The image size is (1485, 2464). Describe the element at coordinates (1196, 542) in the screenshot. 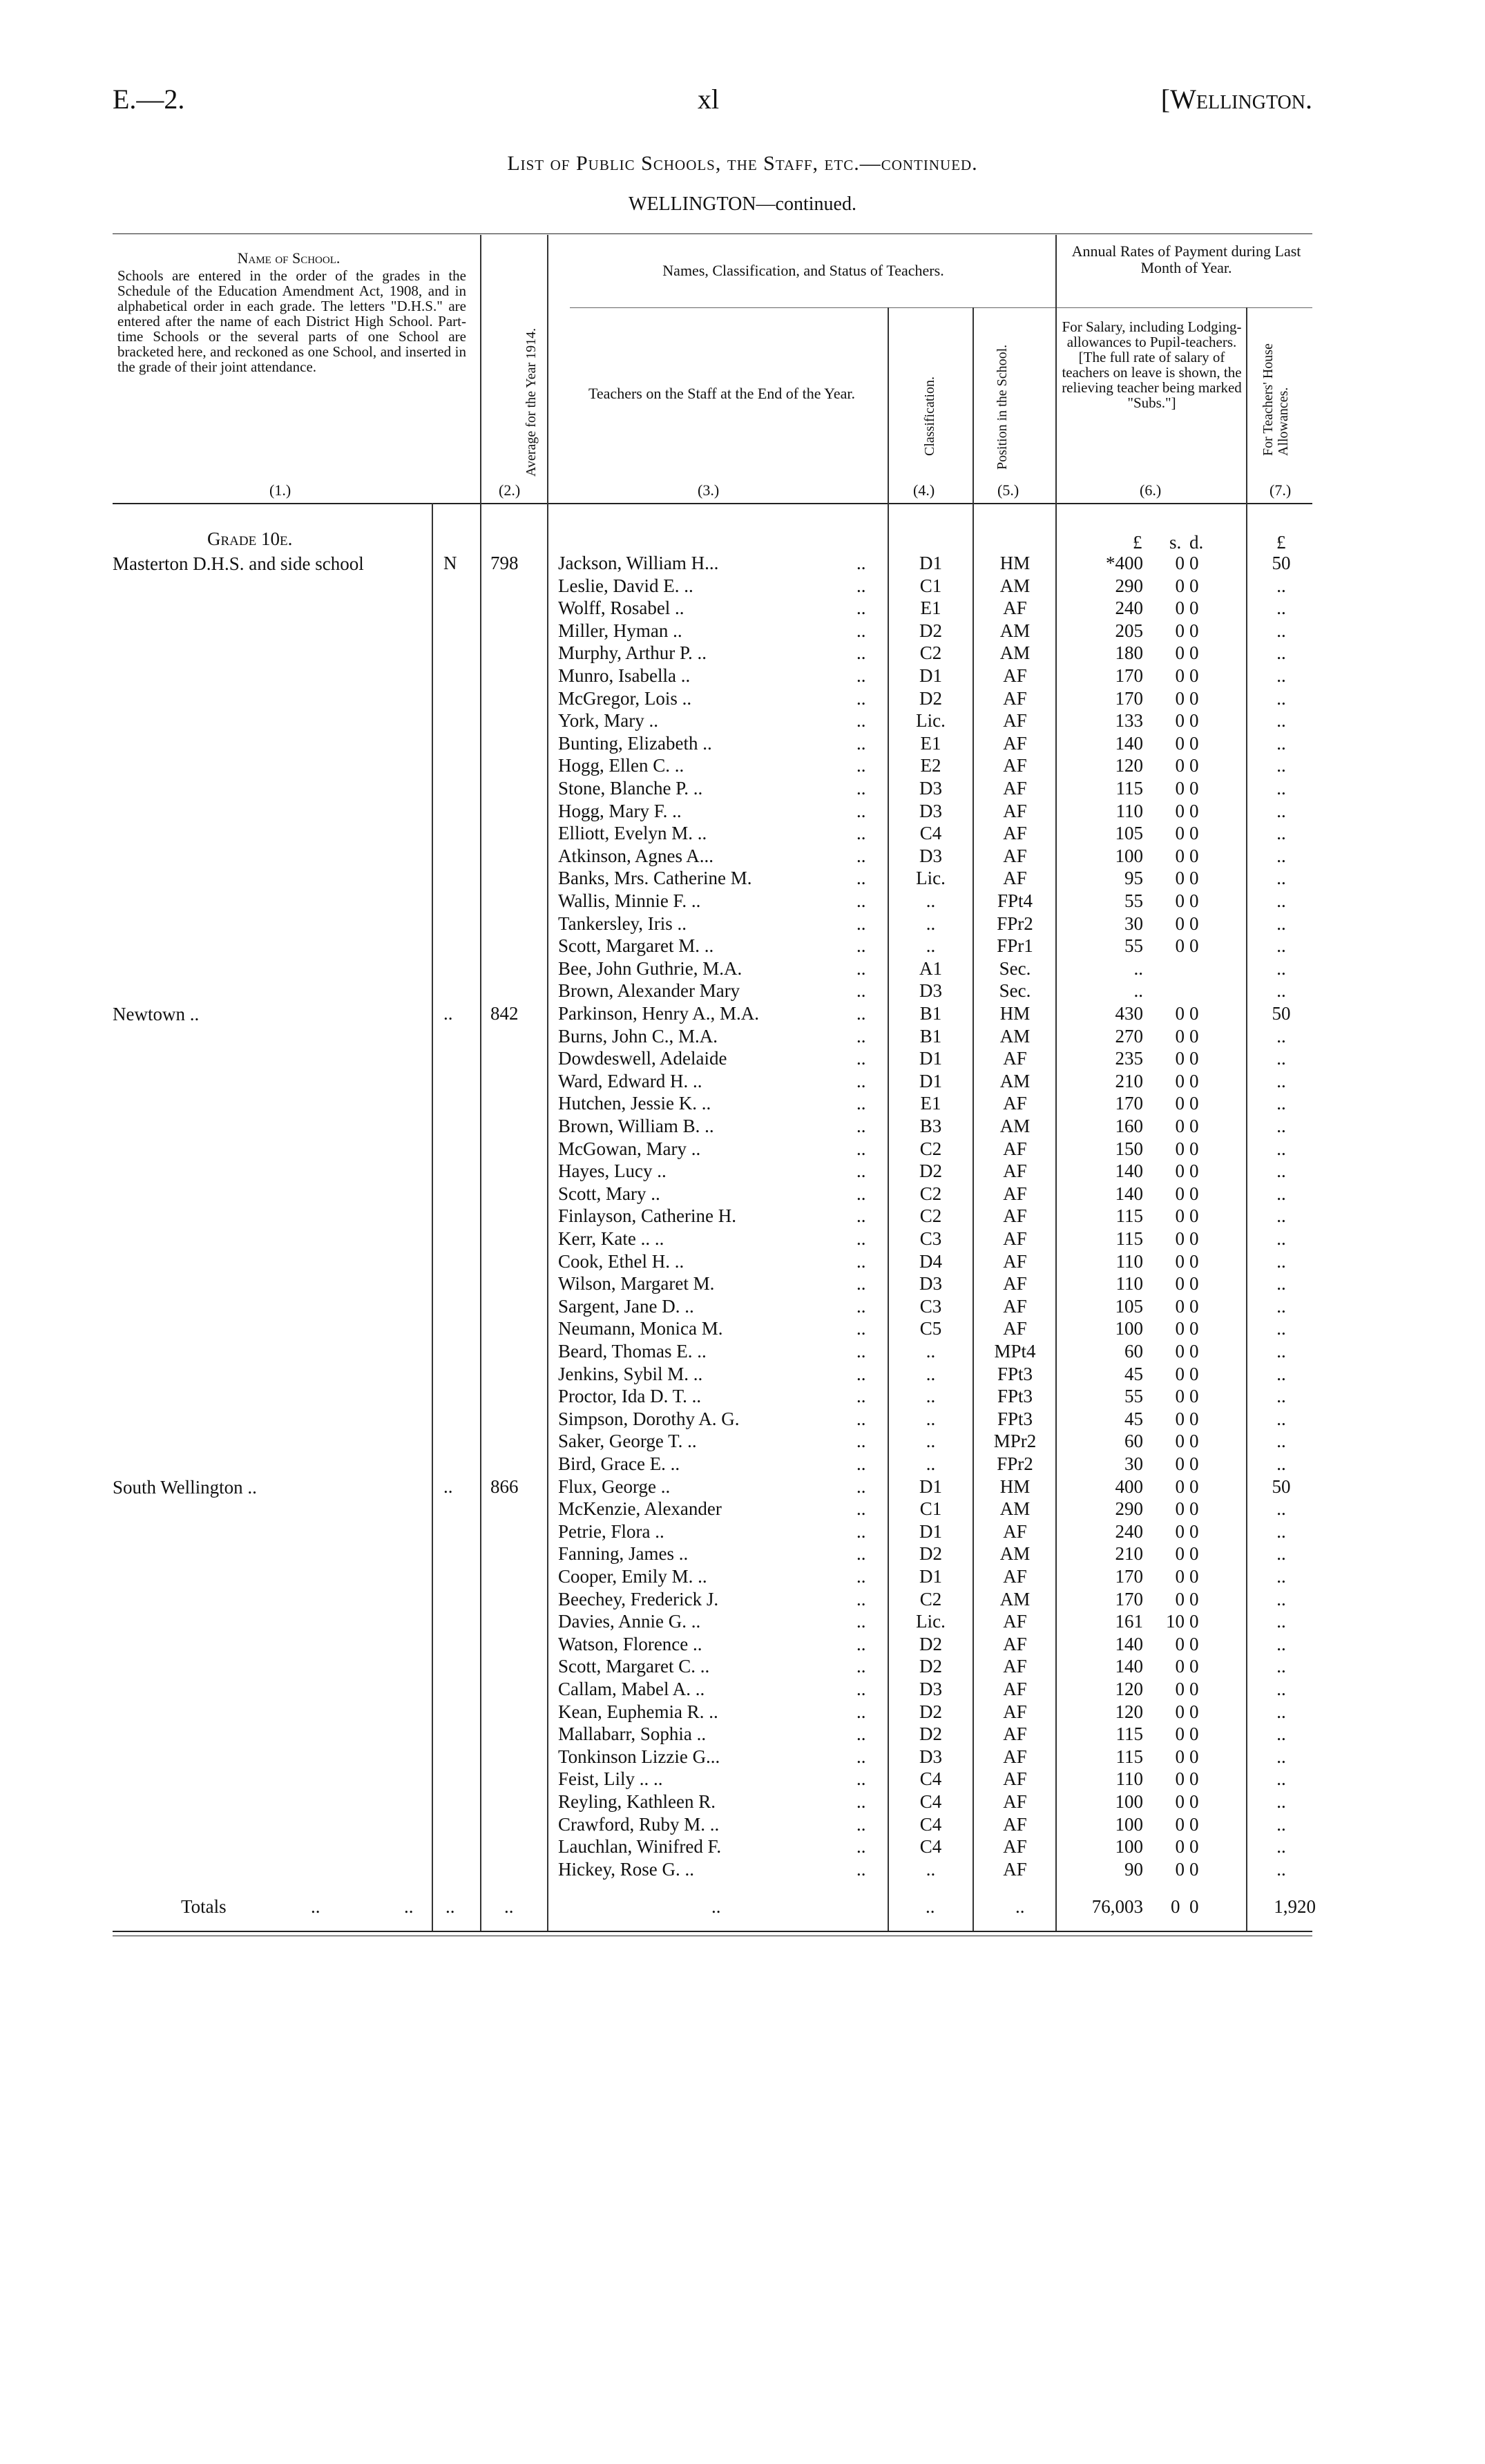

I see `unit-pence: d.` at that location.